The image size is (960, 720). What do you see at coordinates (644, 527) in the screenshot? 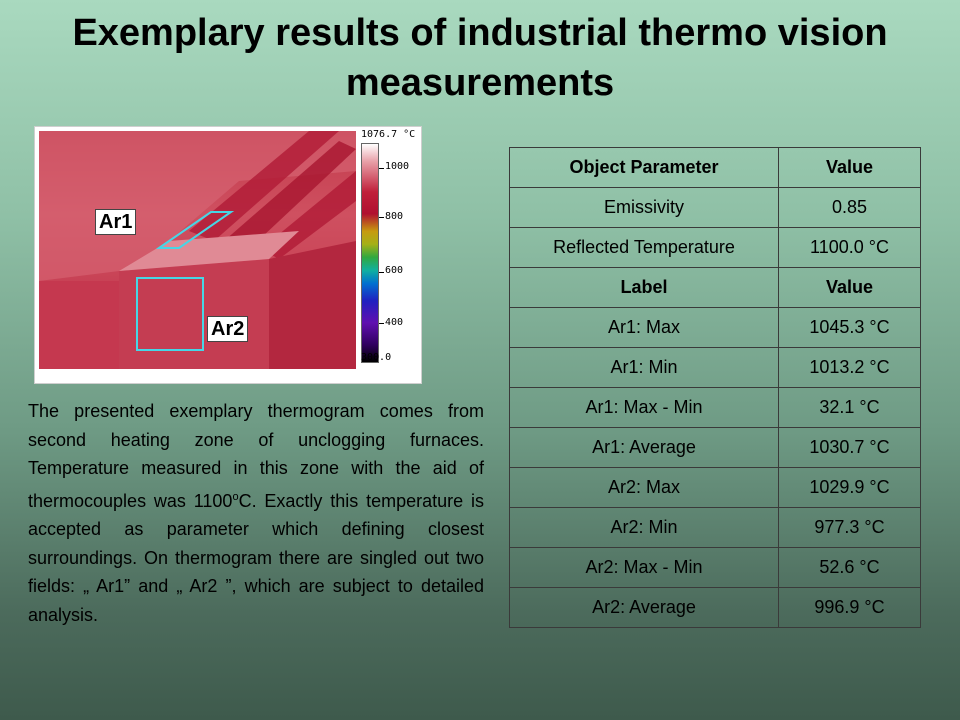
I see `label-cell: Ar2: Min` at bounding box center [644, 527].